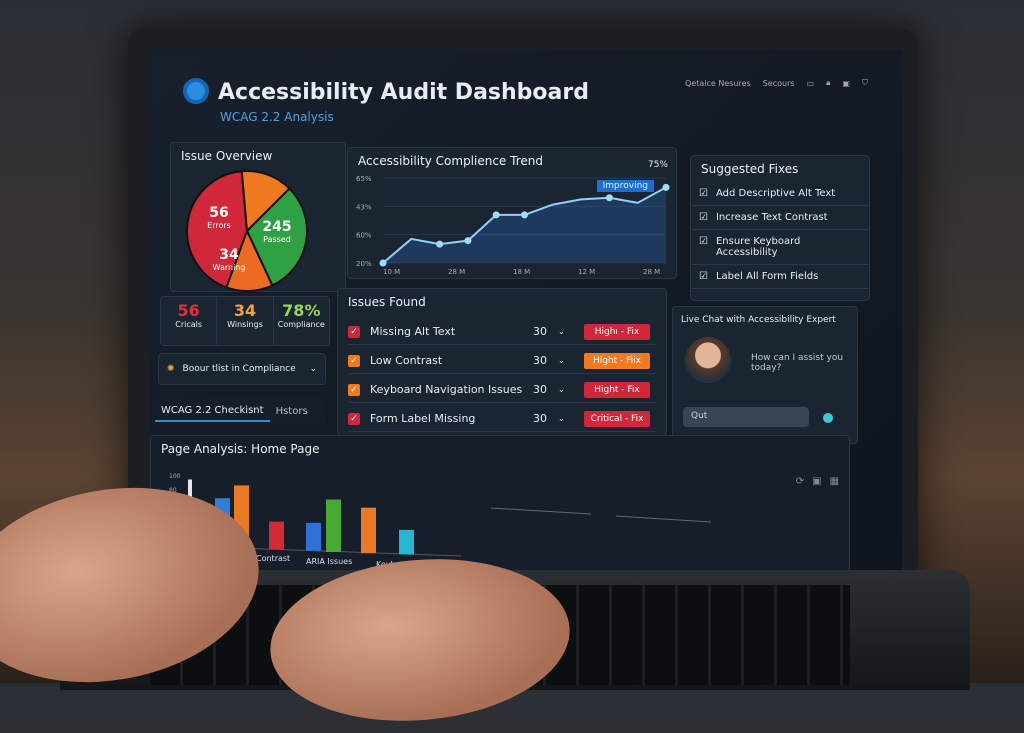 The image size is (1024, 733). What do you see at coordinates (828, 82) in the screenshot?
I see `lock-icon: 🔒︎` at bounding box center [828, 82].